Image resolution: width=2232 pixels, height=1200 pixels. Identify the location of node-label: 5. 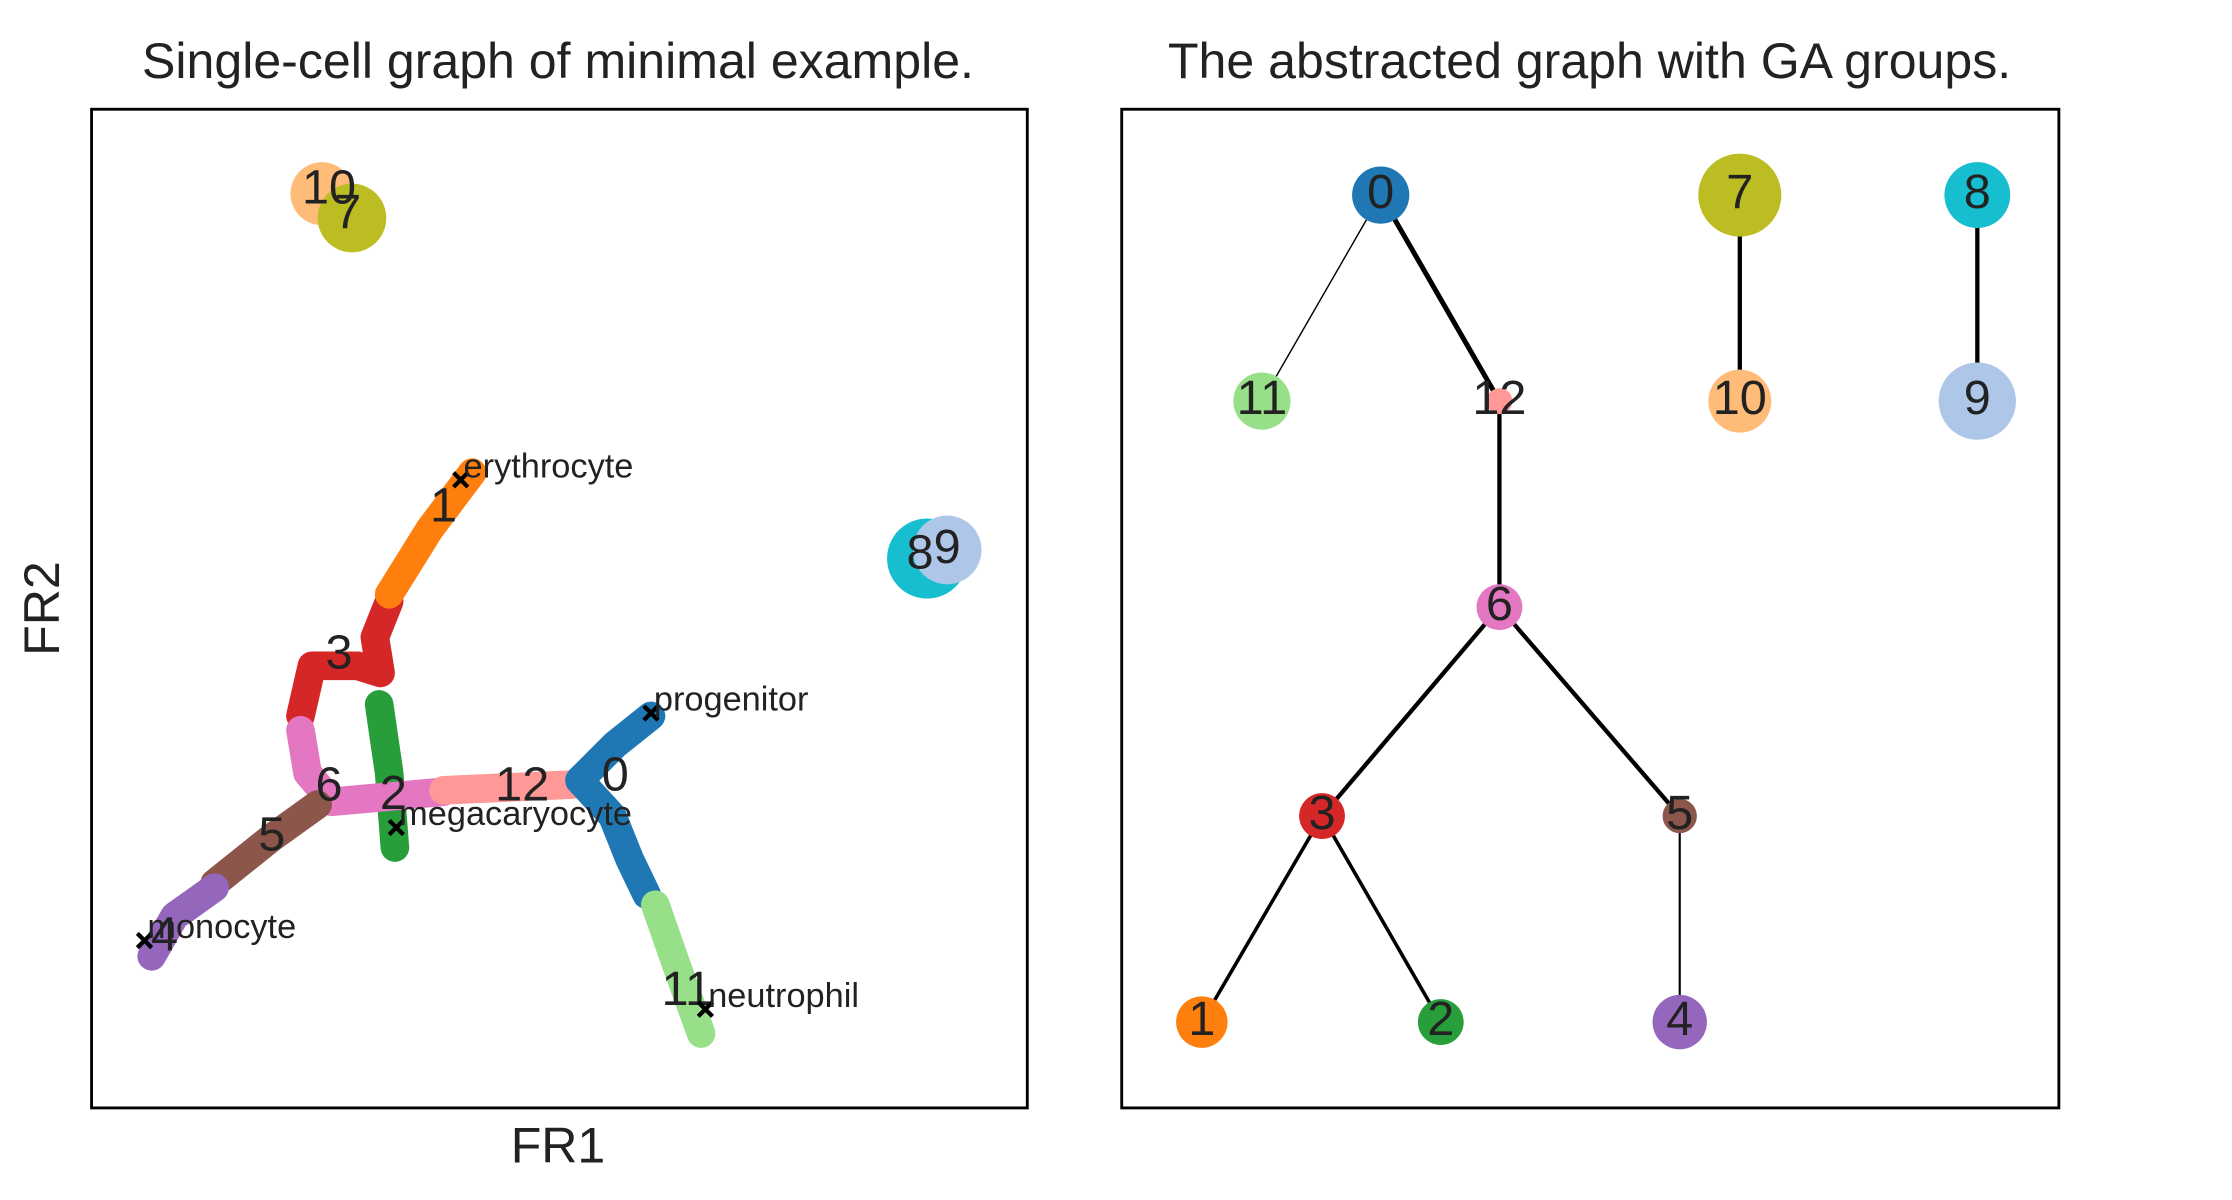
(1679, 813).